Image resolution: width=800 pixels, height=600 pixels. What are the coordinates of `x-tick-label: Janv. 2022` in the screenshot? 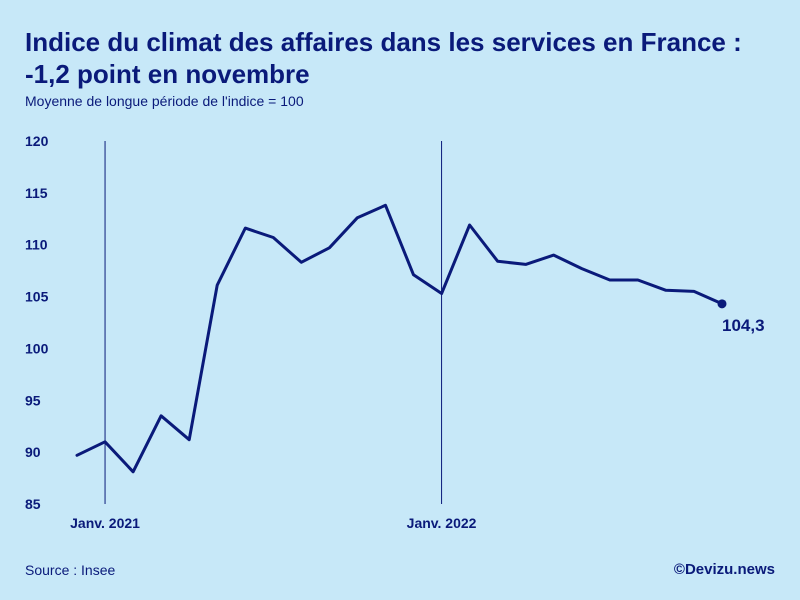 It's located at (442, 523).